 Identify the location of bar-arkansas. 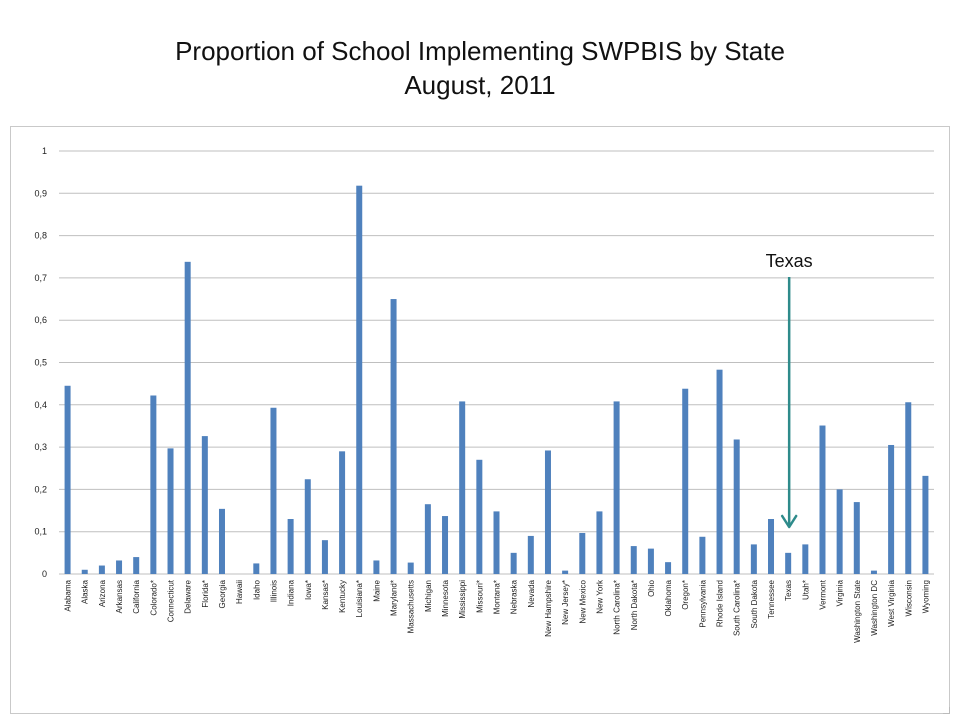
(119, 567).